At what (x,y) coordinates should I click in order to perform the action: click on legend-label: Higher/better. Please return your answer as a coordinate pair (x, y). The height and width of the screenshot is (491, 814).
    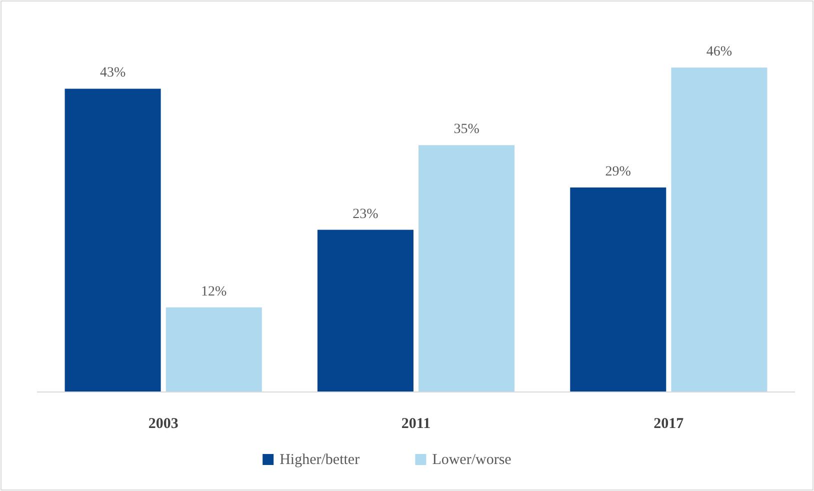
    Looking at the image, I should click on (320, 460).